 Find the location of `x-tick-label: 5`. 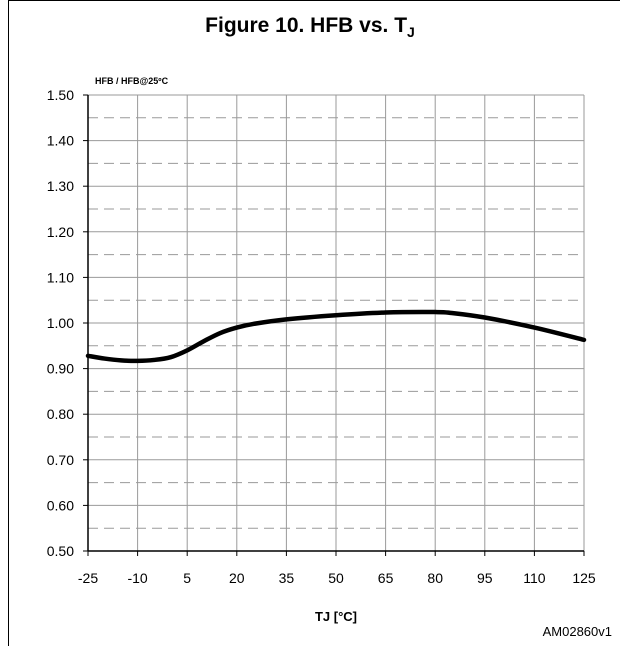

x-tick-label: 5 is located at coordinates (187, 578).